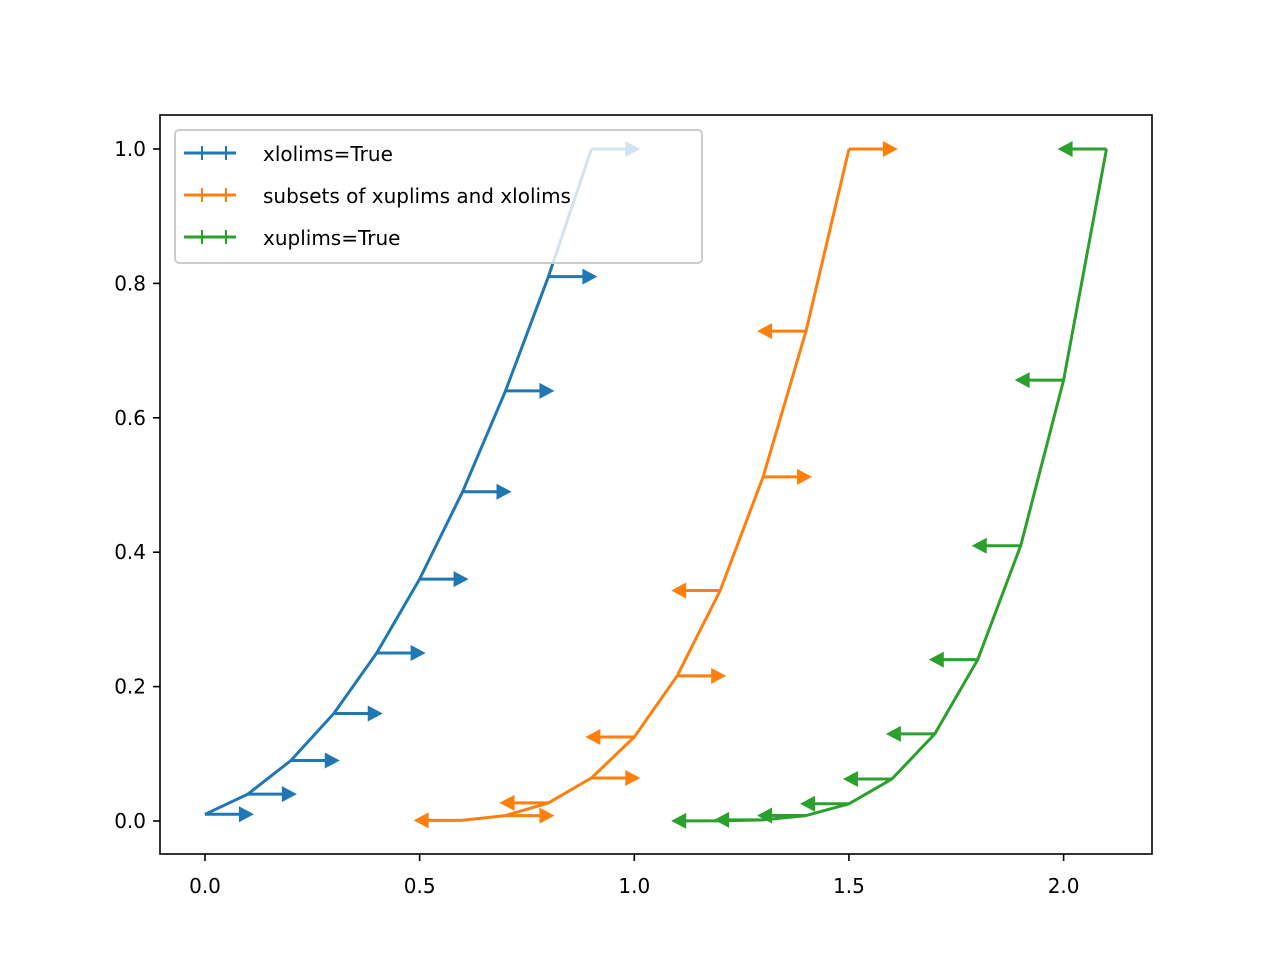  I want to click on legend-label: xuplims=True, so click(331, 238).